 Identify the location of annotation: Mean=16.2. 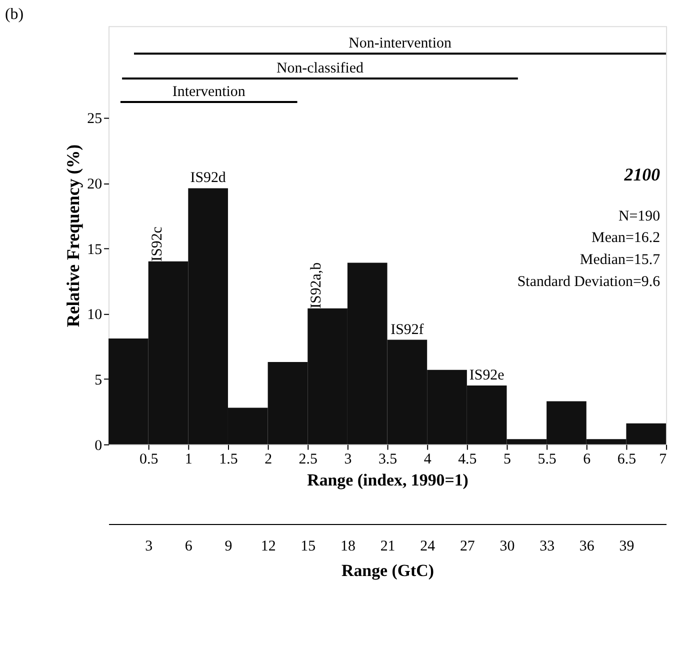
(626, 238).